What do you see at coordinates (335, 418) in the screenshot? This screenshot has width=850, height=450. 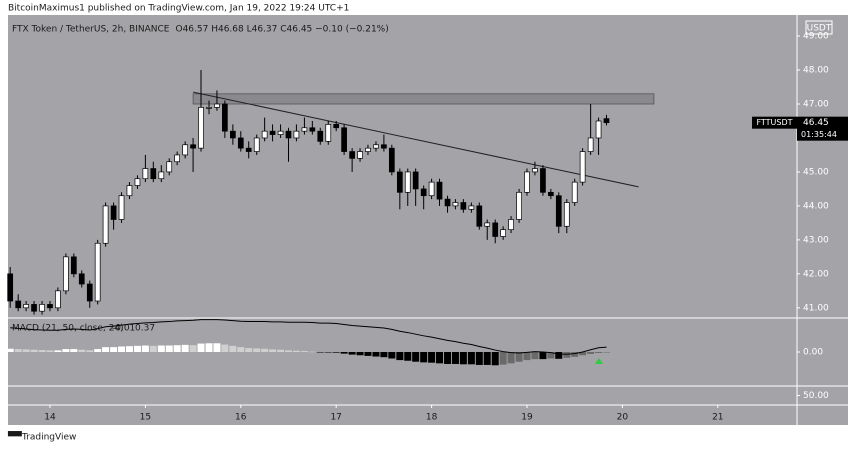 I see `x-tick-label: 17` at bounding box center [335, 418].